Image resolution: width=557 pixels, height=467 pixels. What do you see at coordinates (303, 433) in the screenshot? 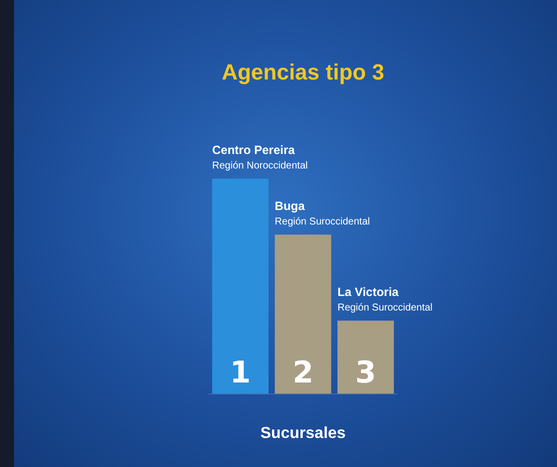
I see `x-axis-title: Sucursales` at bounding box center [303, 433].